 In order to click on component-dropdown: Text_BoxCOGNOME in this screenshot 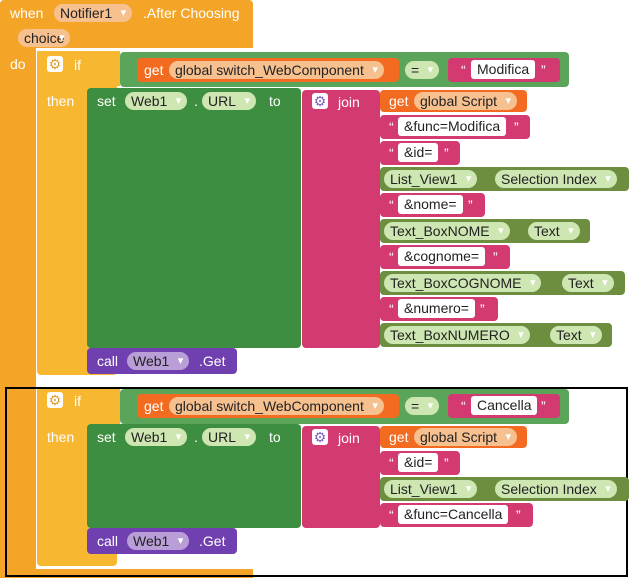, I will do `click(463, 283)`.